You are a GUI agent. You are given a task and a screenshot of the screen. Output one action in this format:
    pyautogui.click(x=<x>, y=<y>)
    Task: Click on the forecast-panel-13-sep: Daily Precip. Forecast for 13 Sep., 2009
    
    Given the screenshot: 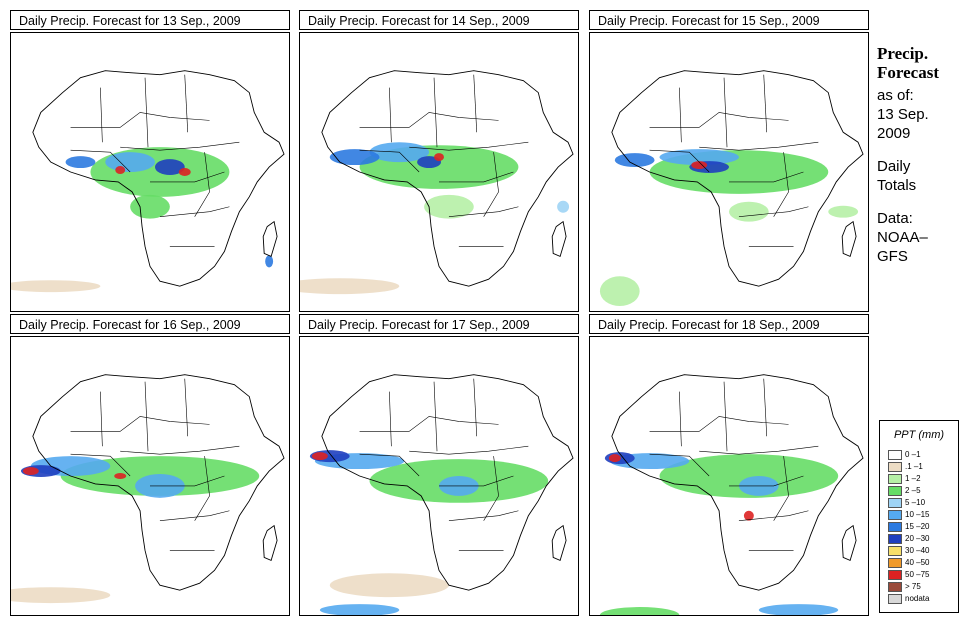 What is the action you would take?
    pyautogui.click(x=150, y=161)
    